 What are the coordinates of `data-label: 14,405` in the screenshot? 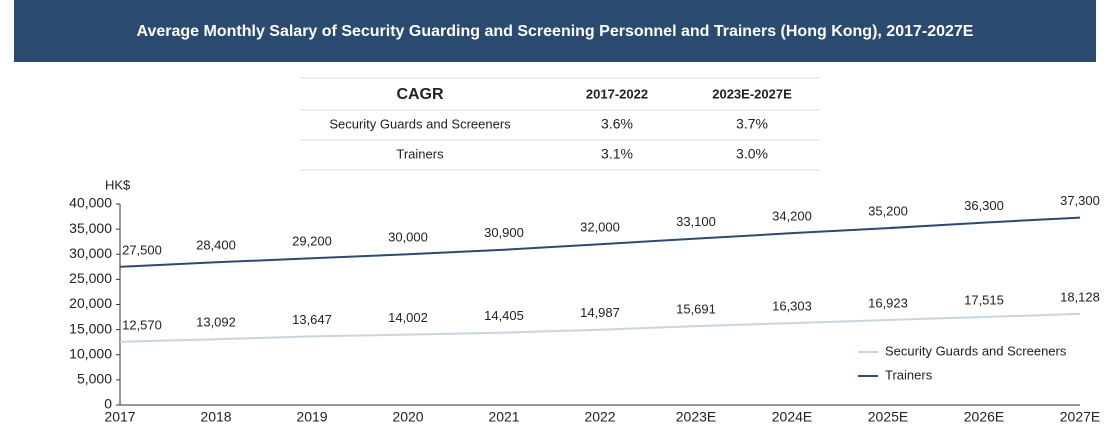 It's located at (504, 315).